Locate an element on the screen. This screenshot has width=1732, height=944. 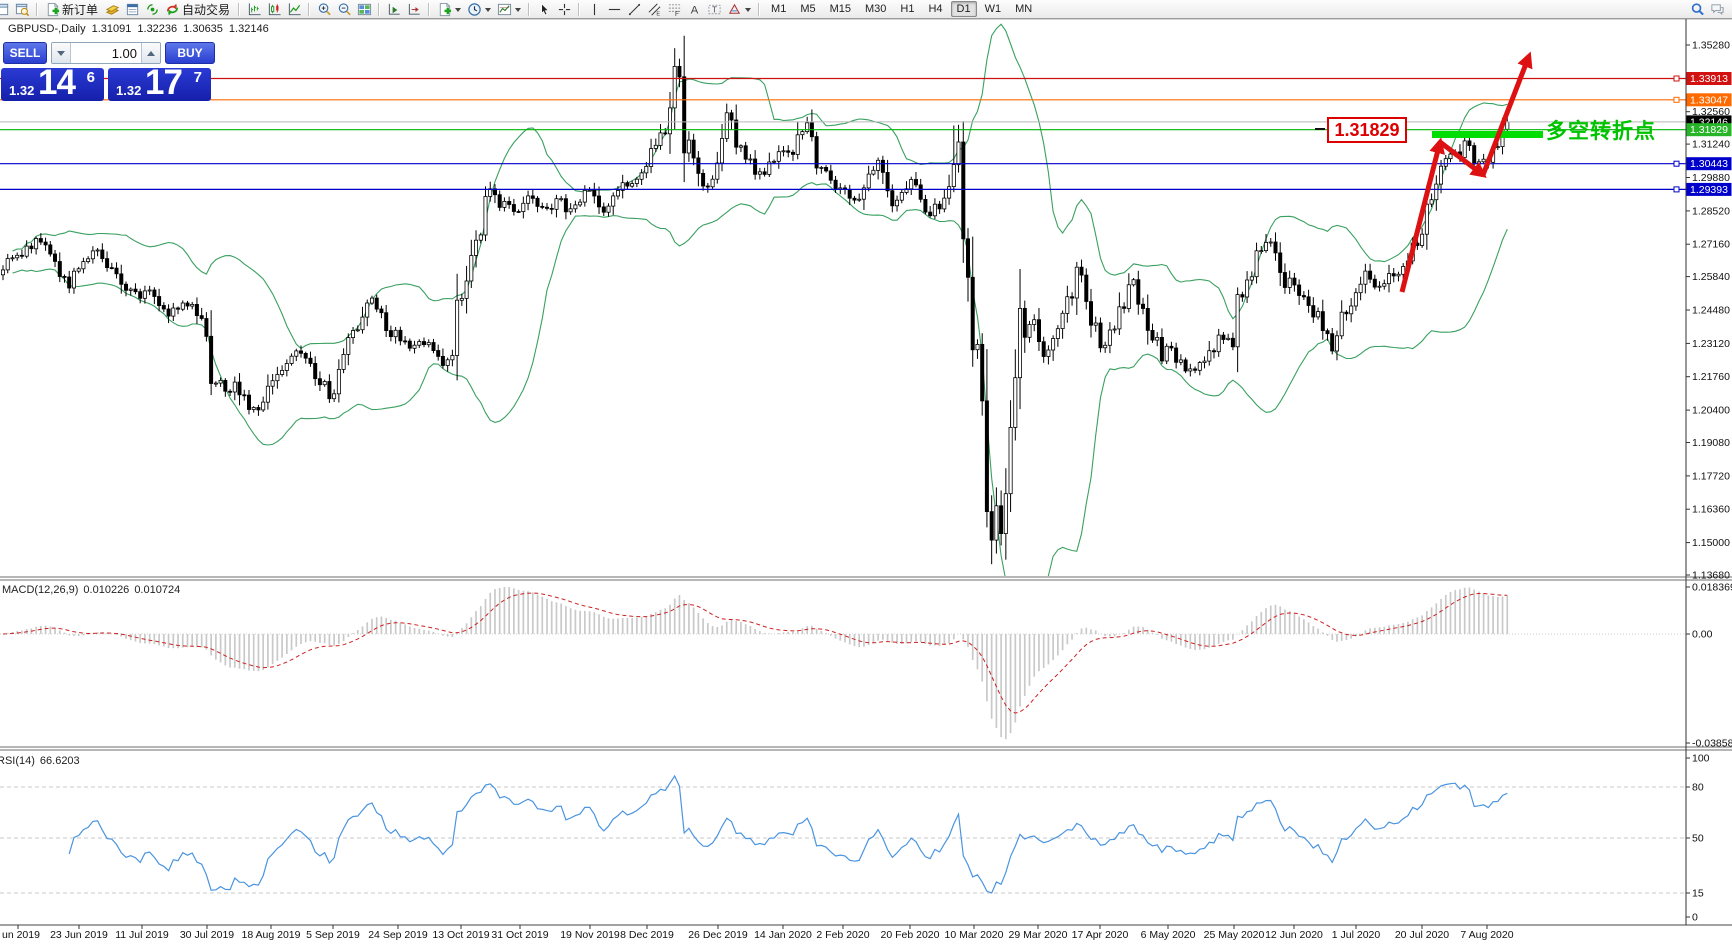
svg-text: 50 is located at coordinates (1698, 839).